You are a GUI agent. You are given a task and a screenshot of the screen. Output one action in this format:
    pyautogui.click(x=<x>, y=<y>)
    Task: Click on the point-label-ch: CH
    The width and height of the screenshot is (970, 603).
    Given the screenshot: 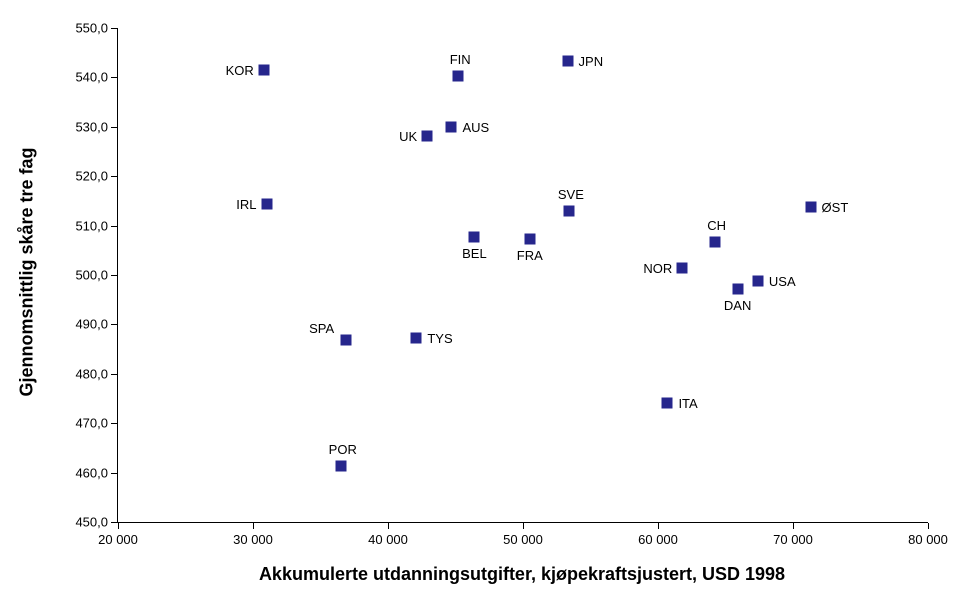 What is the action you would take?
    pyautogui.click(x=717, y=226)
    